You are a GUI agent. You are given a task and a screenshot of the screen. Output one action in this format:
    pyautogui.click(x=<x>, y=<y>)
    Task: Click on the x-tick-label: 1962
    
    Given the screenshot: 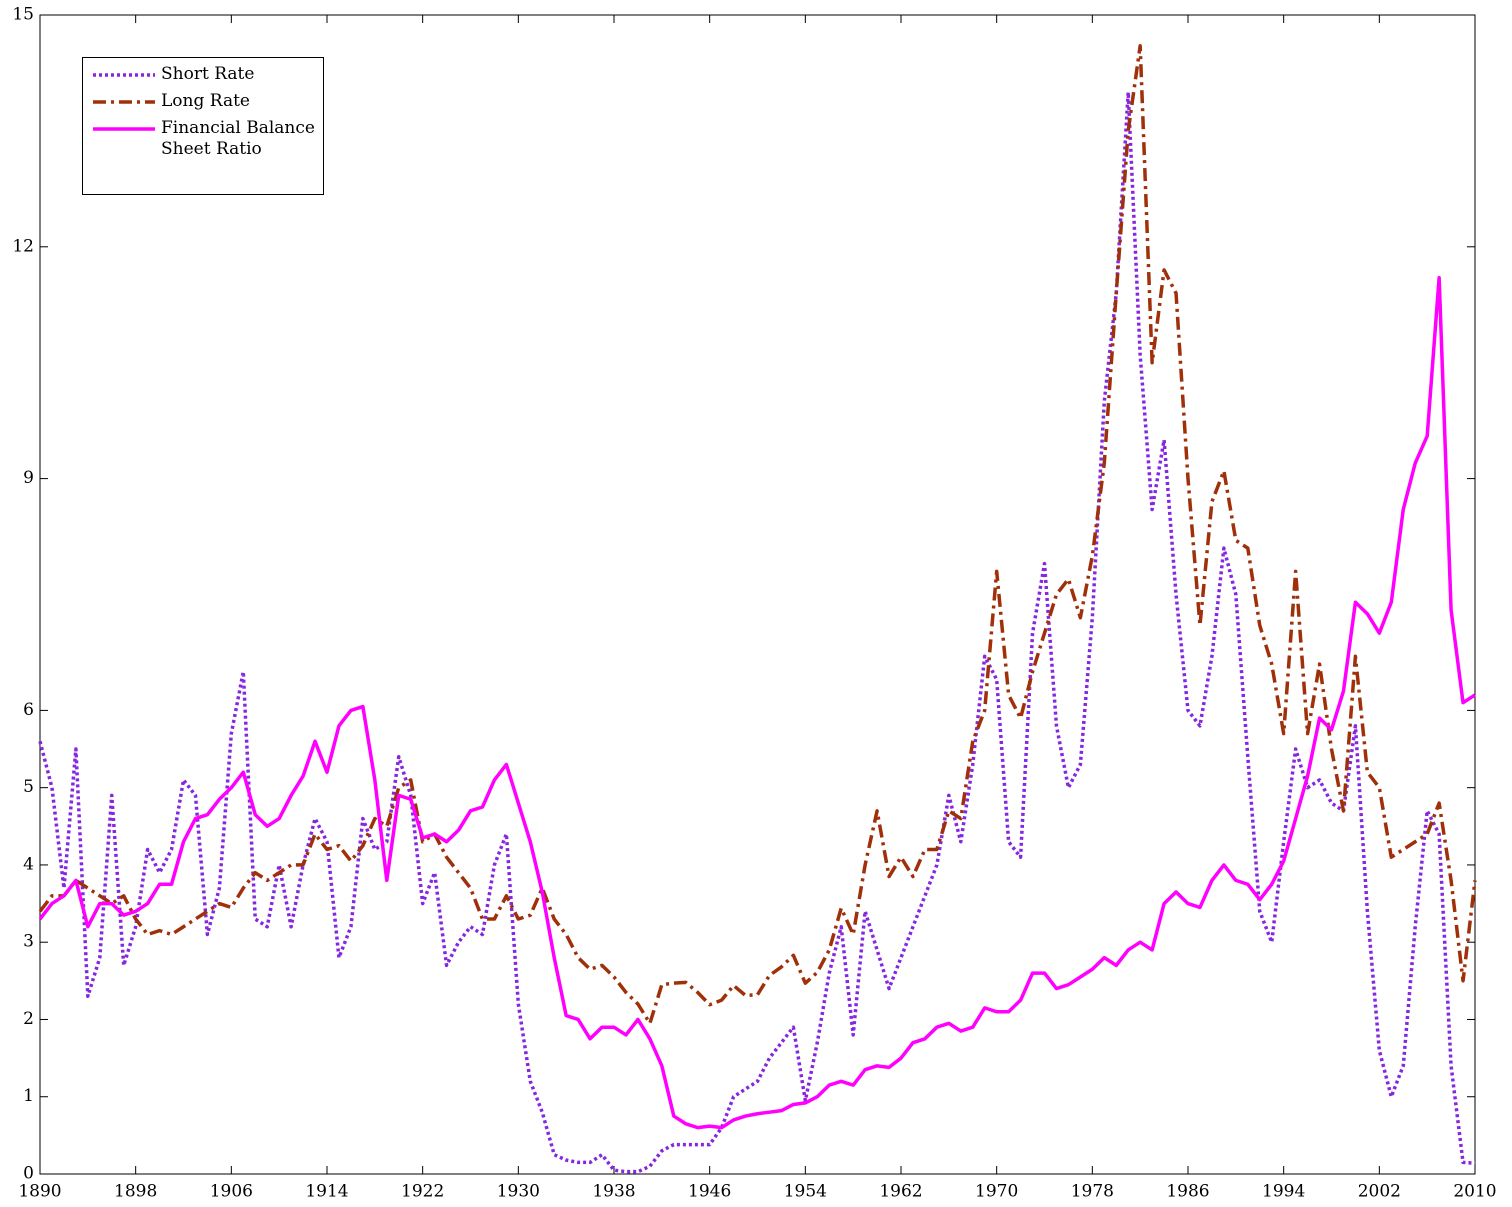 What is the action you would take?
    pyautogui.click(x=900, y=1192)
    